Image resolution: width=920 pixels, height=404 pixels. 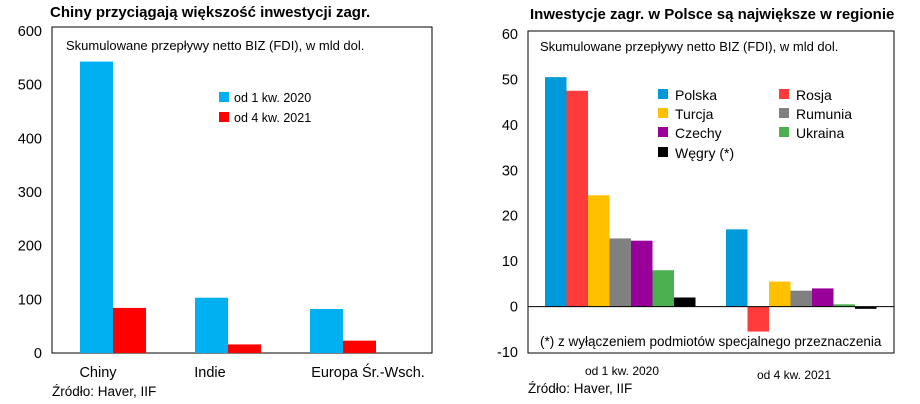 What do you see at coordinates (326, 330) in the screenshot?
I see `chart-1-bar-europa-śr-wsch--0` at bounding box center [326, 330].